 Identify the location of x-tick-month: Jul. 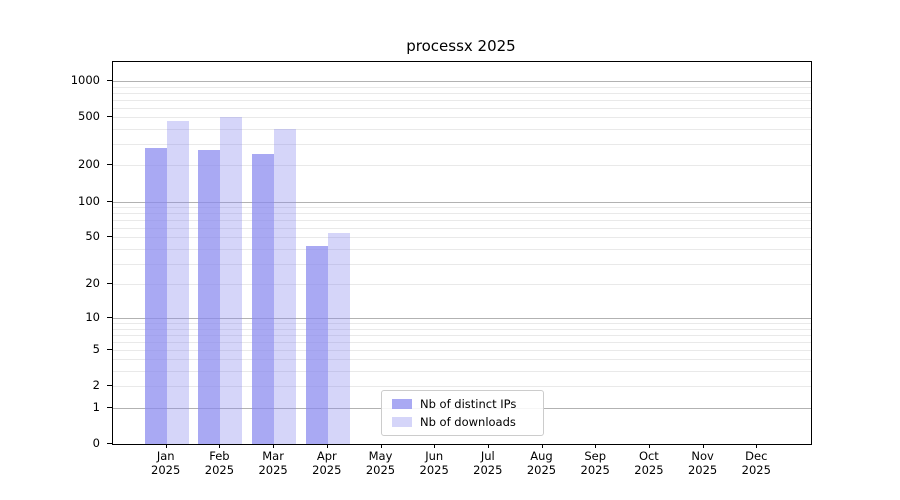
(487, 456).